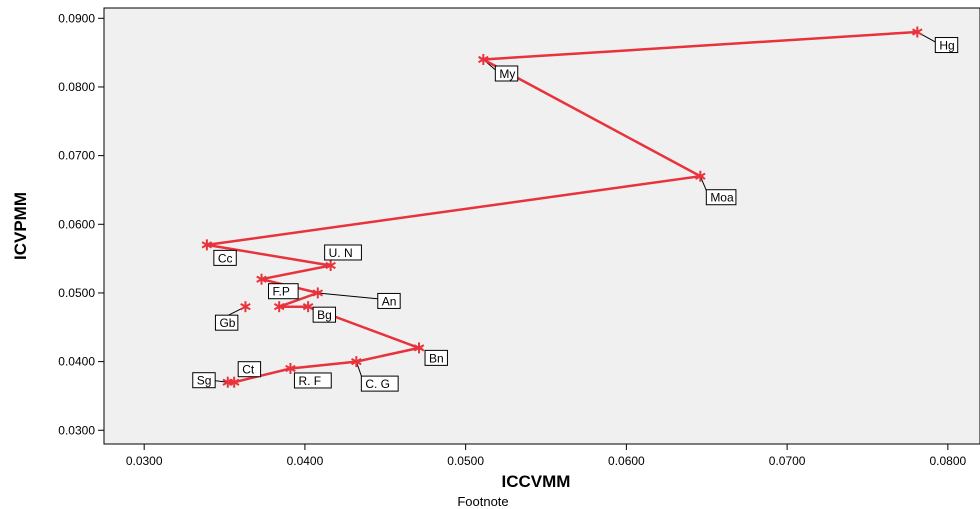  What do you see at coordinates (626, 461) in the screenshot?
I see `x-tick-label: 0.0600` at bounding box center [626, 461].